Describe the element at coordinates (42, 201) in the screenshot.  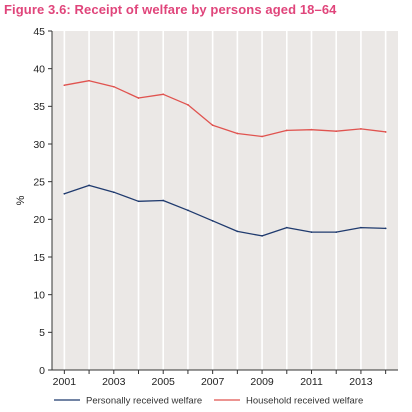
I see `y-axis-ticks: 0 5 10 15 20 25 30 35 40 45` at that location.